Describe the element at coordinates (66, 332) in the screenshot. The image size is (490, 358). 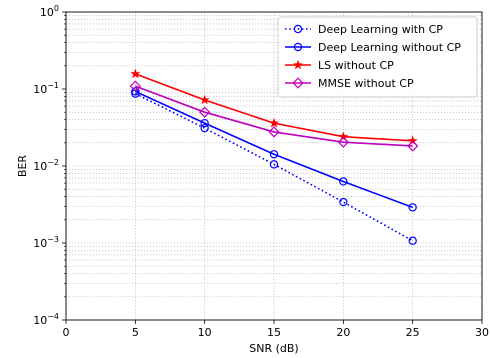
I see `x-tick-label: 0` at that location.